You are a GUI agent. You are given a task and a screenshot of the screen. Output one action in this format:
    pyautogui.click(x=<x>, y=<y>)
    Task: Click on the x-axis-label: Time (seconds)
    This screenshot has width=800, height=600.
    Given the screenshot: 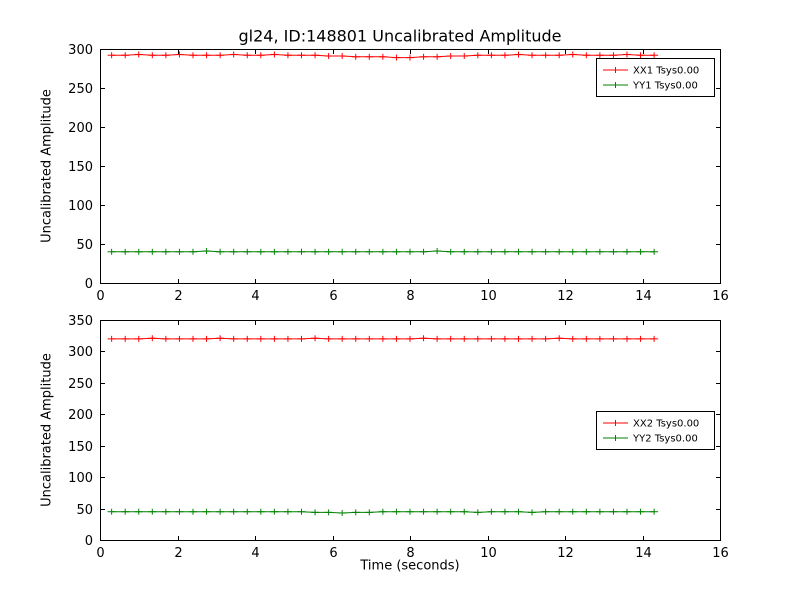 What is the action you would take?
    pyautogui.click(x=410, y=566)
    